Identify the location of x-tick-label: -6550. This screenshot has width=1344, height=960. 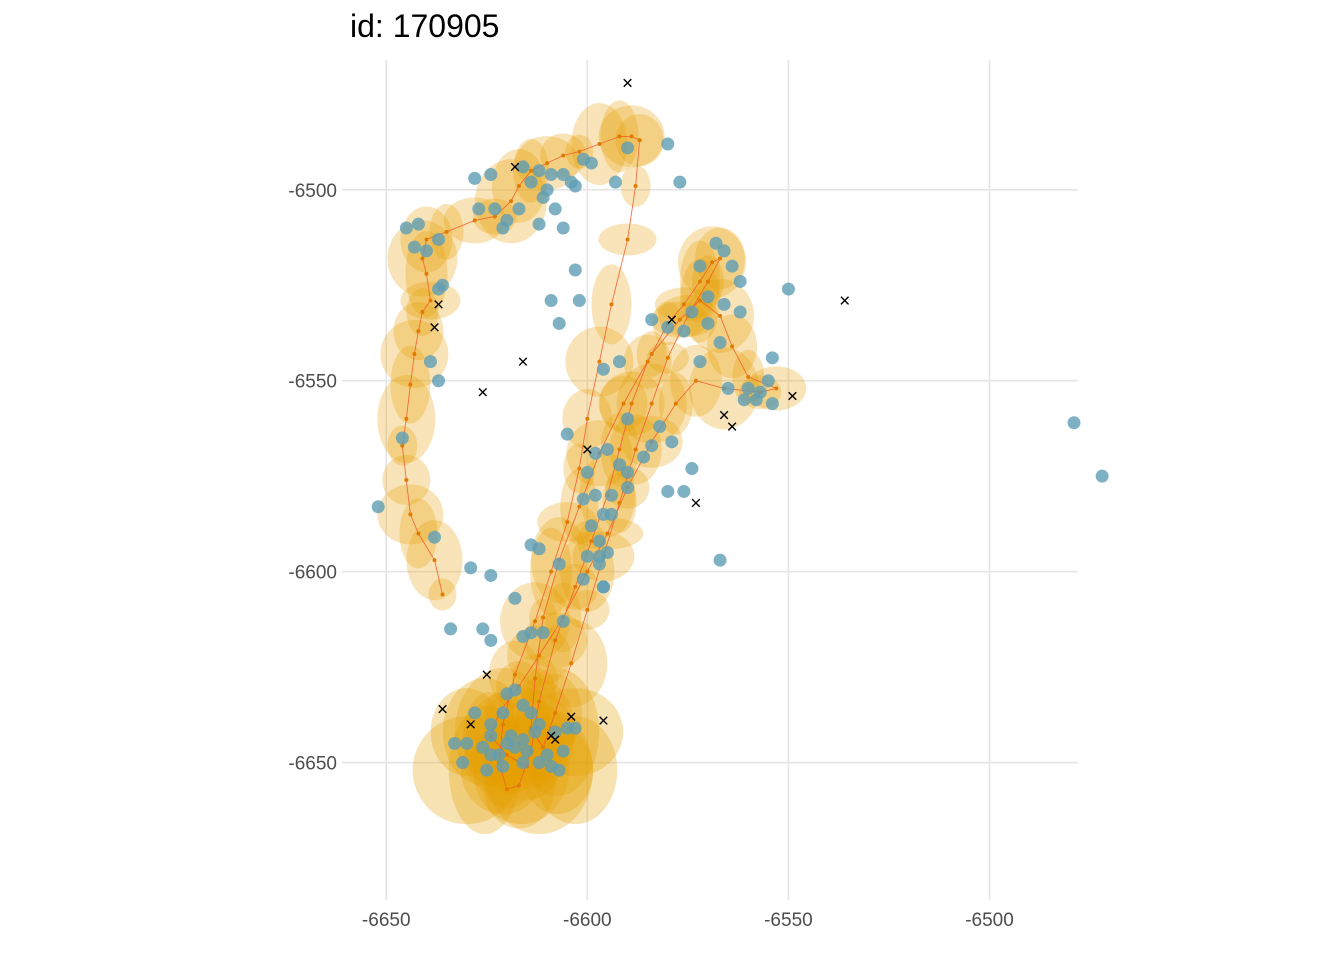
(788, 920).